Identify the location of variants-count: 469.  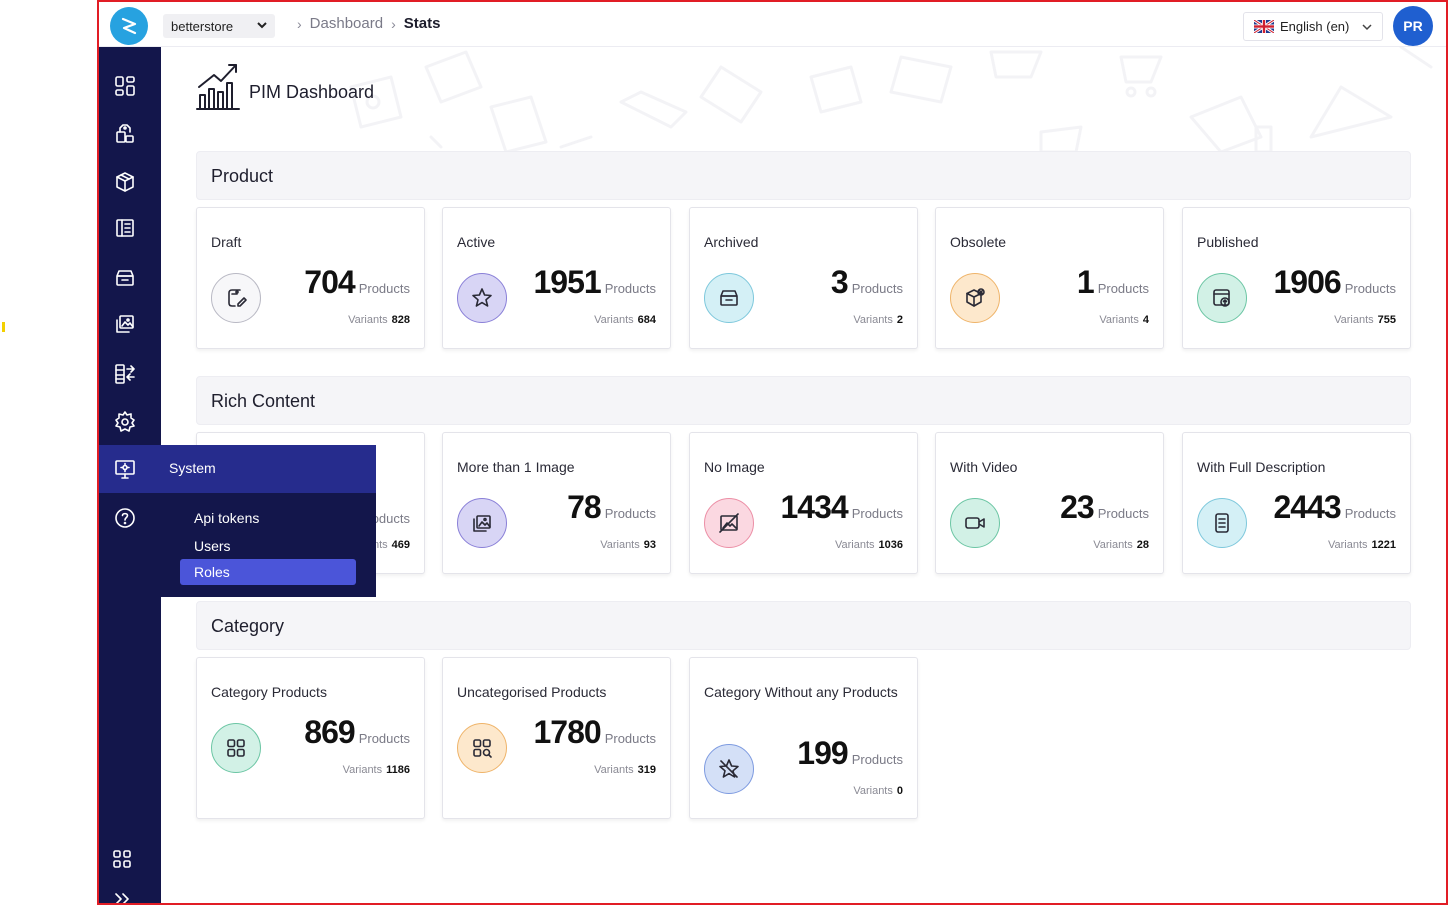
(400, 545).